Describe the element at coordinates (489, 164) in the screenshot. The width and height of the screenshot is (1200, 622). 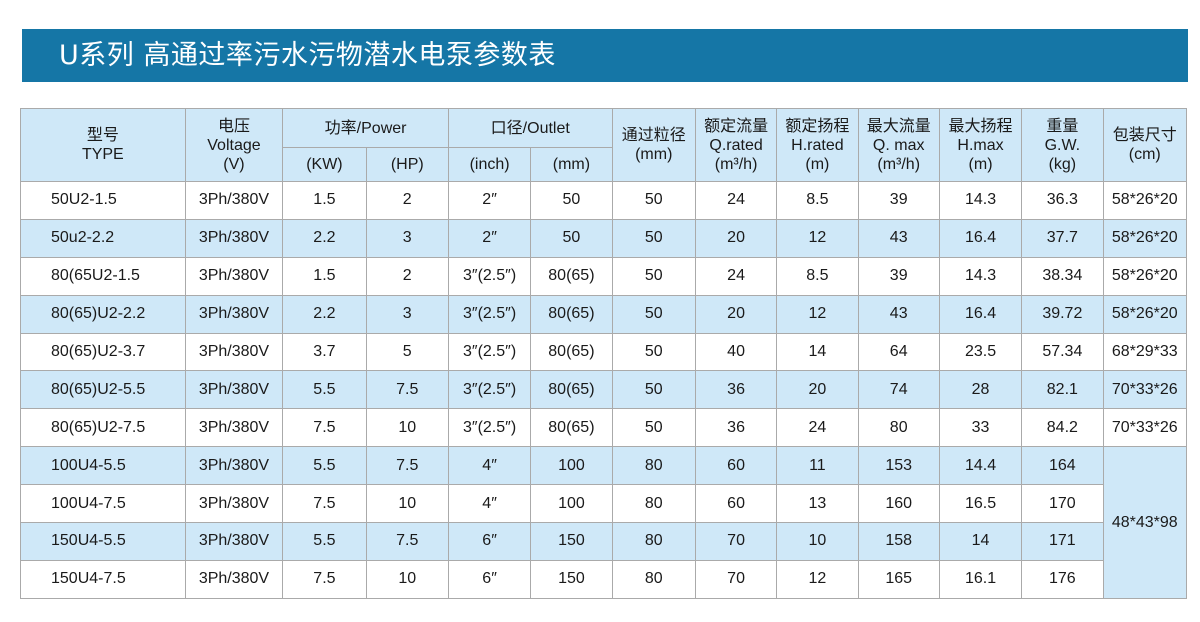
I see `header-outlet-inch: (inch)` at that location.